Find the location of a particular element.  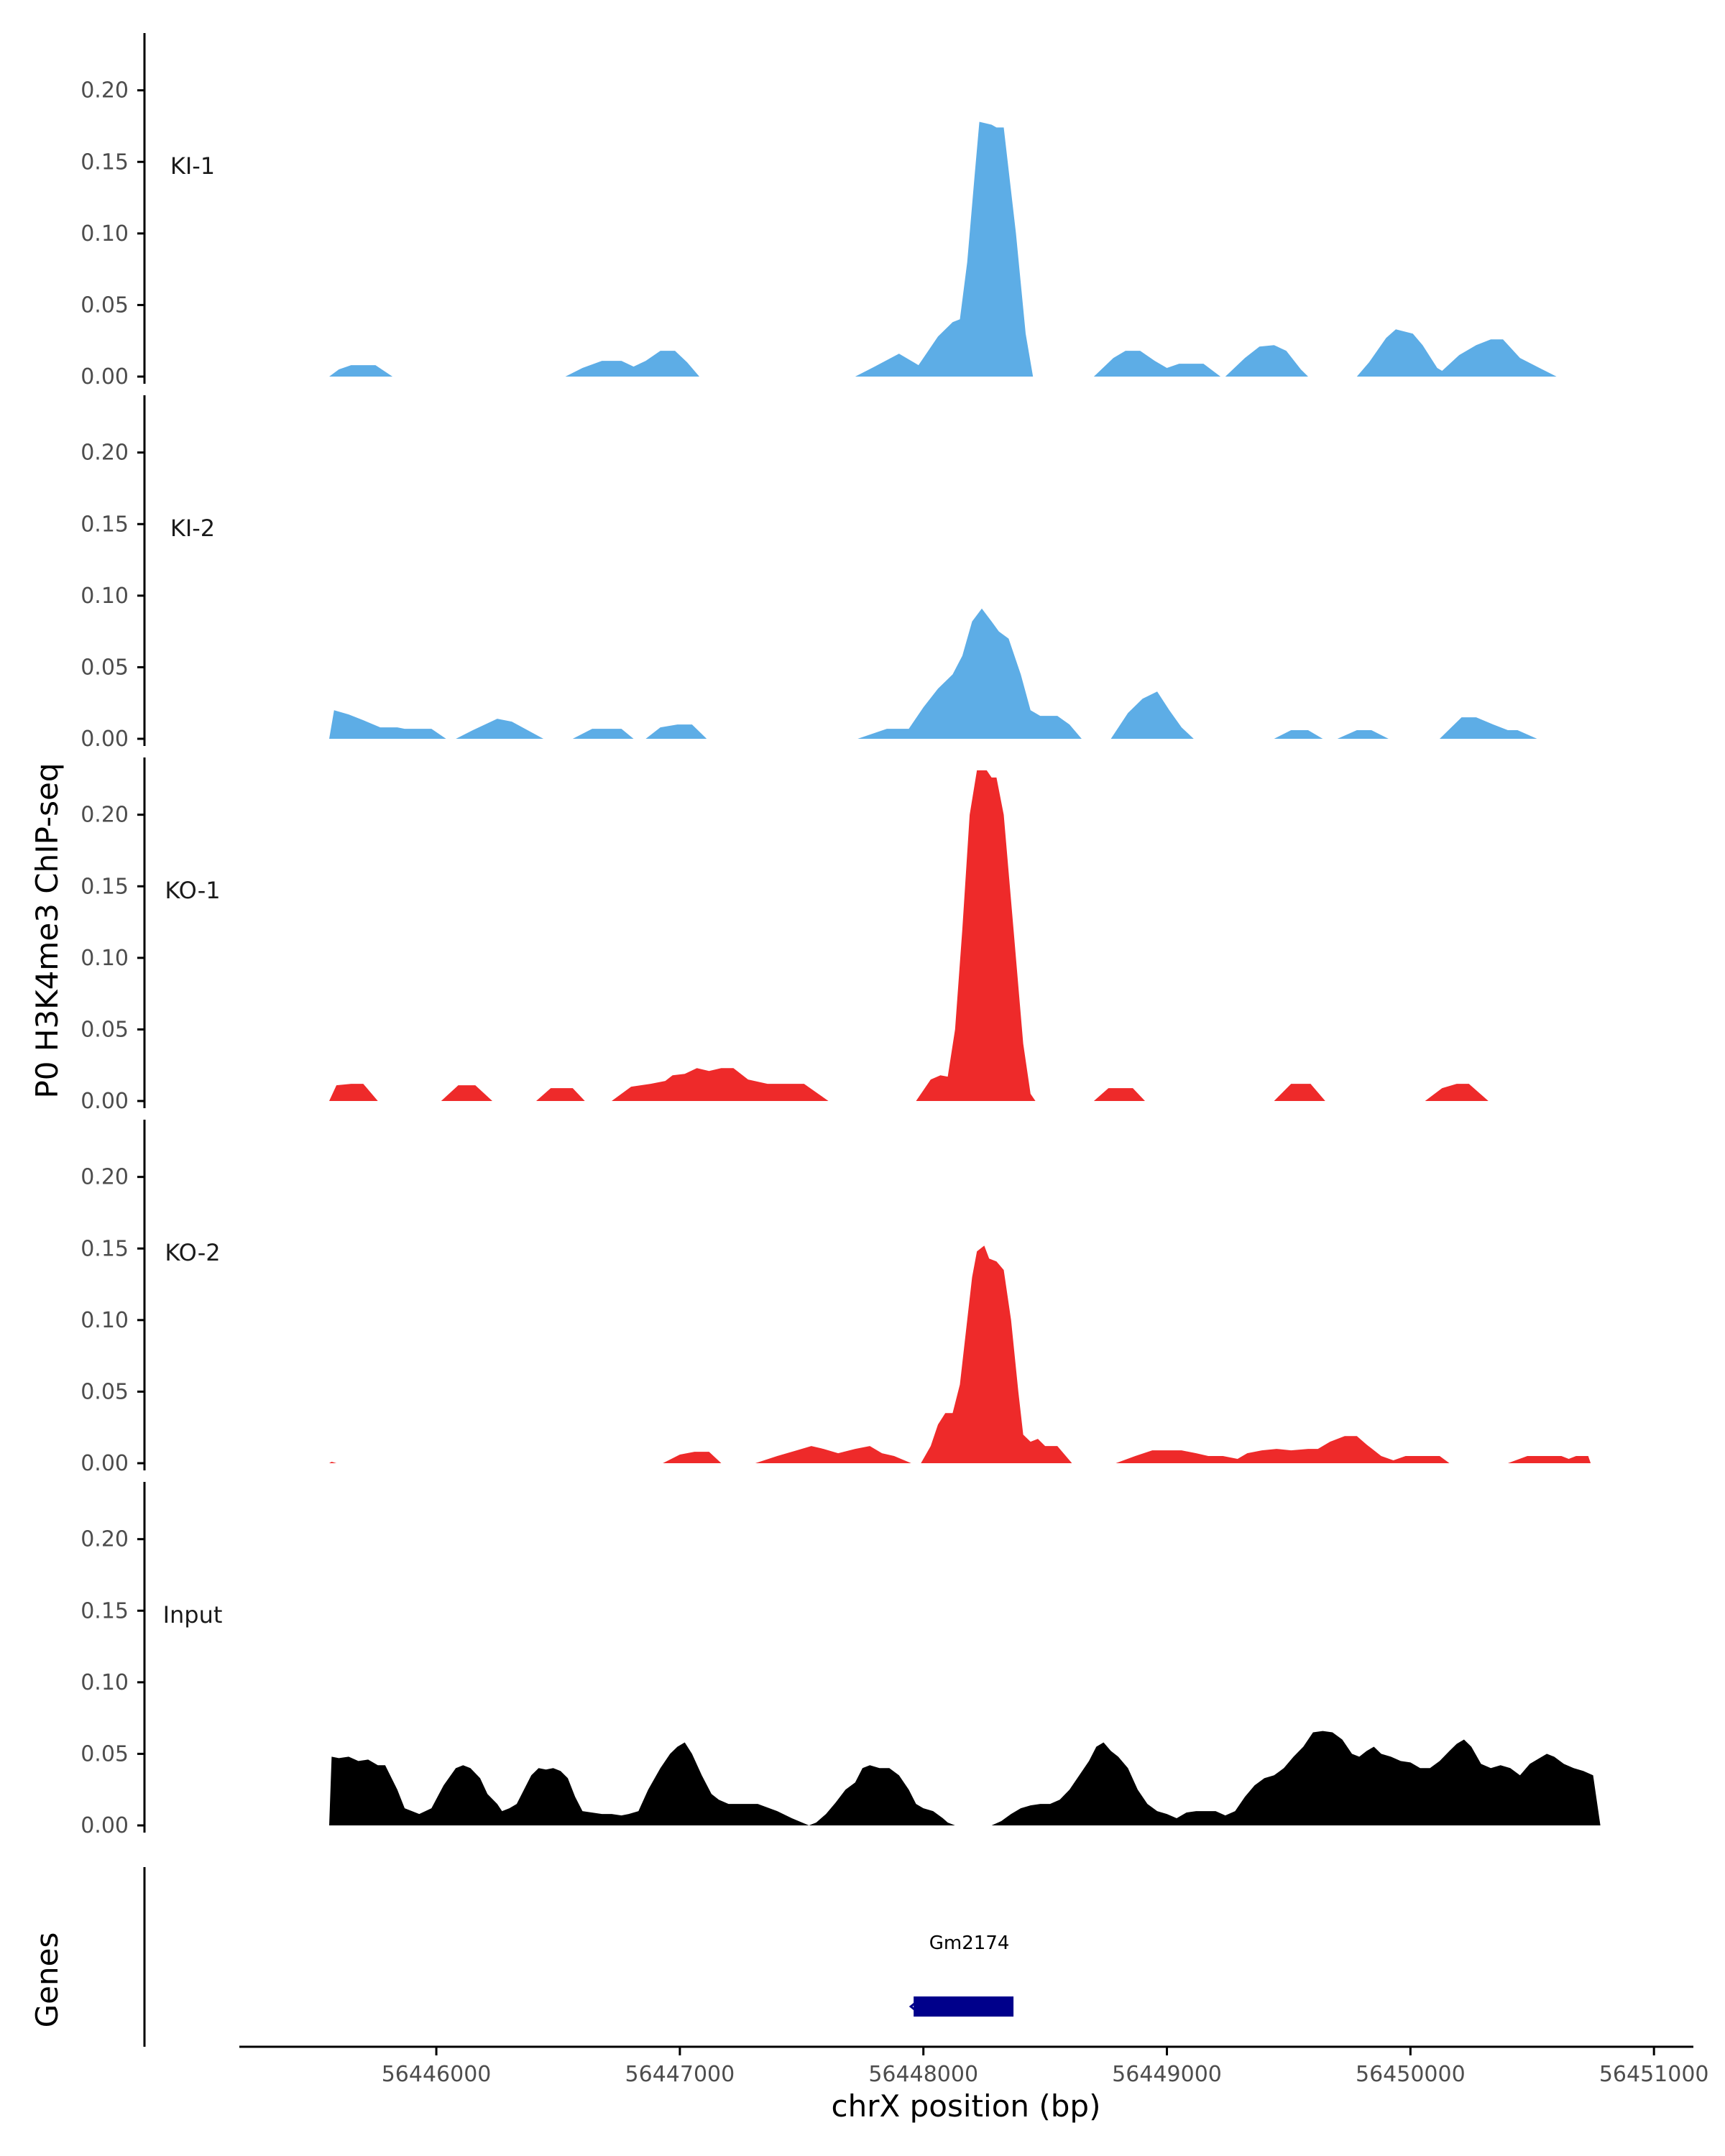

track-label: KO-2 is located at coordinates (192, 1252).